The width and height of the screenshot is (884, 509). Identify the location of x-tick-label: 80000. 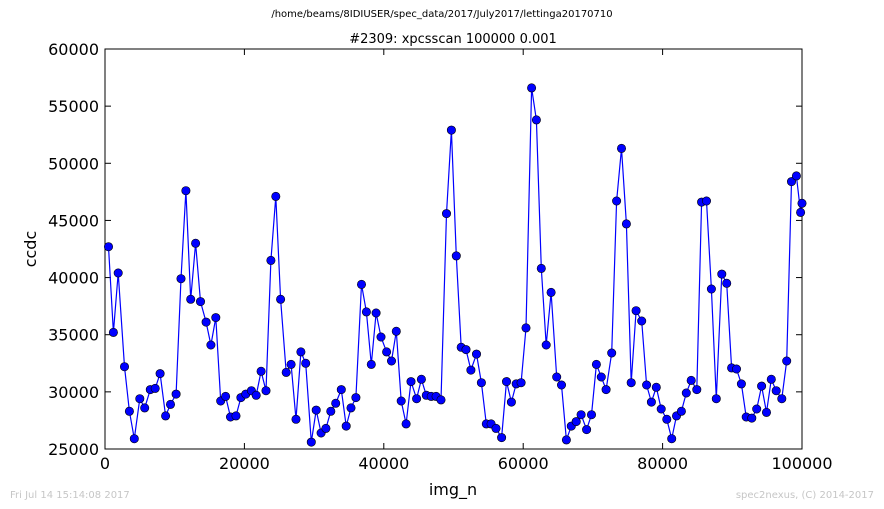
(662, 463).